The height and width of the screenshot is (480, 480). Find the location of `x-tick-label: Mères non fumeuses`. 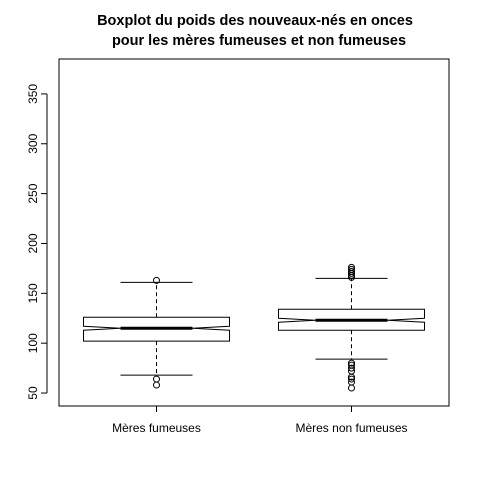

x-tick-label: Mères non fumeuses is located at coordinates (351, 428).